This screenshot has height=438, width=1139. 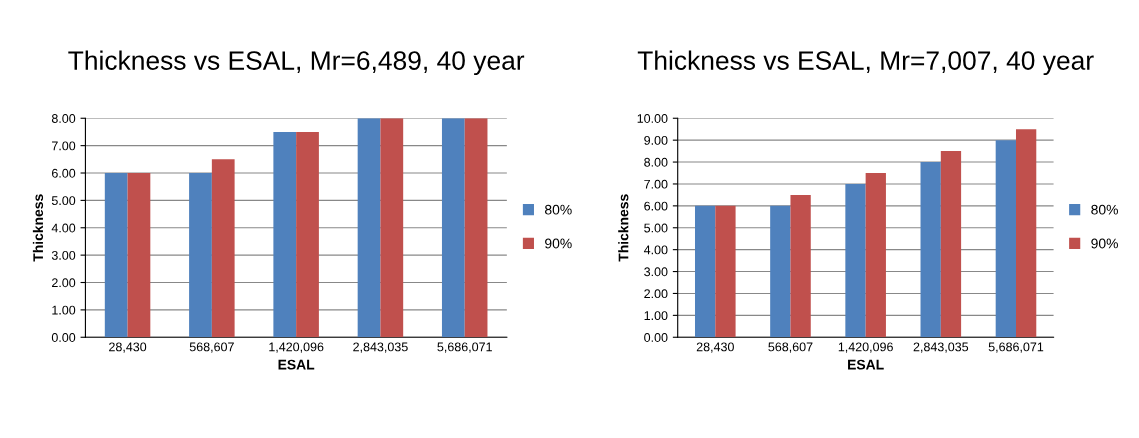 What do you see at coordinates (296, 63) in the screenshot?
I see `chart-title: Thickness vs ESAL, Mr=6,489, 40 year` at bounding box center [296, 63].